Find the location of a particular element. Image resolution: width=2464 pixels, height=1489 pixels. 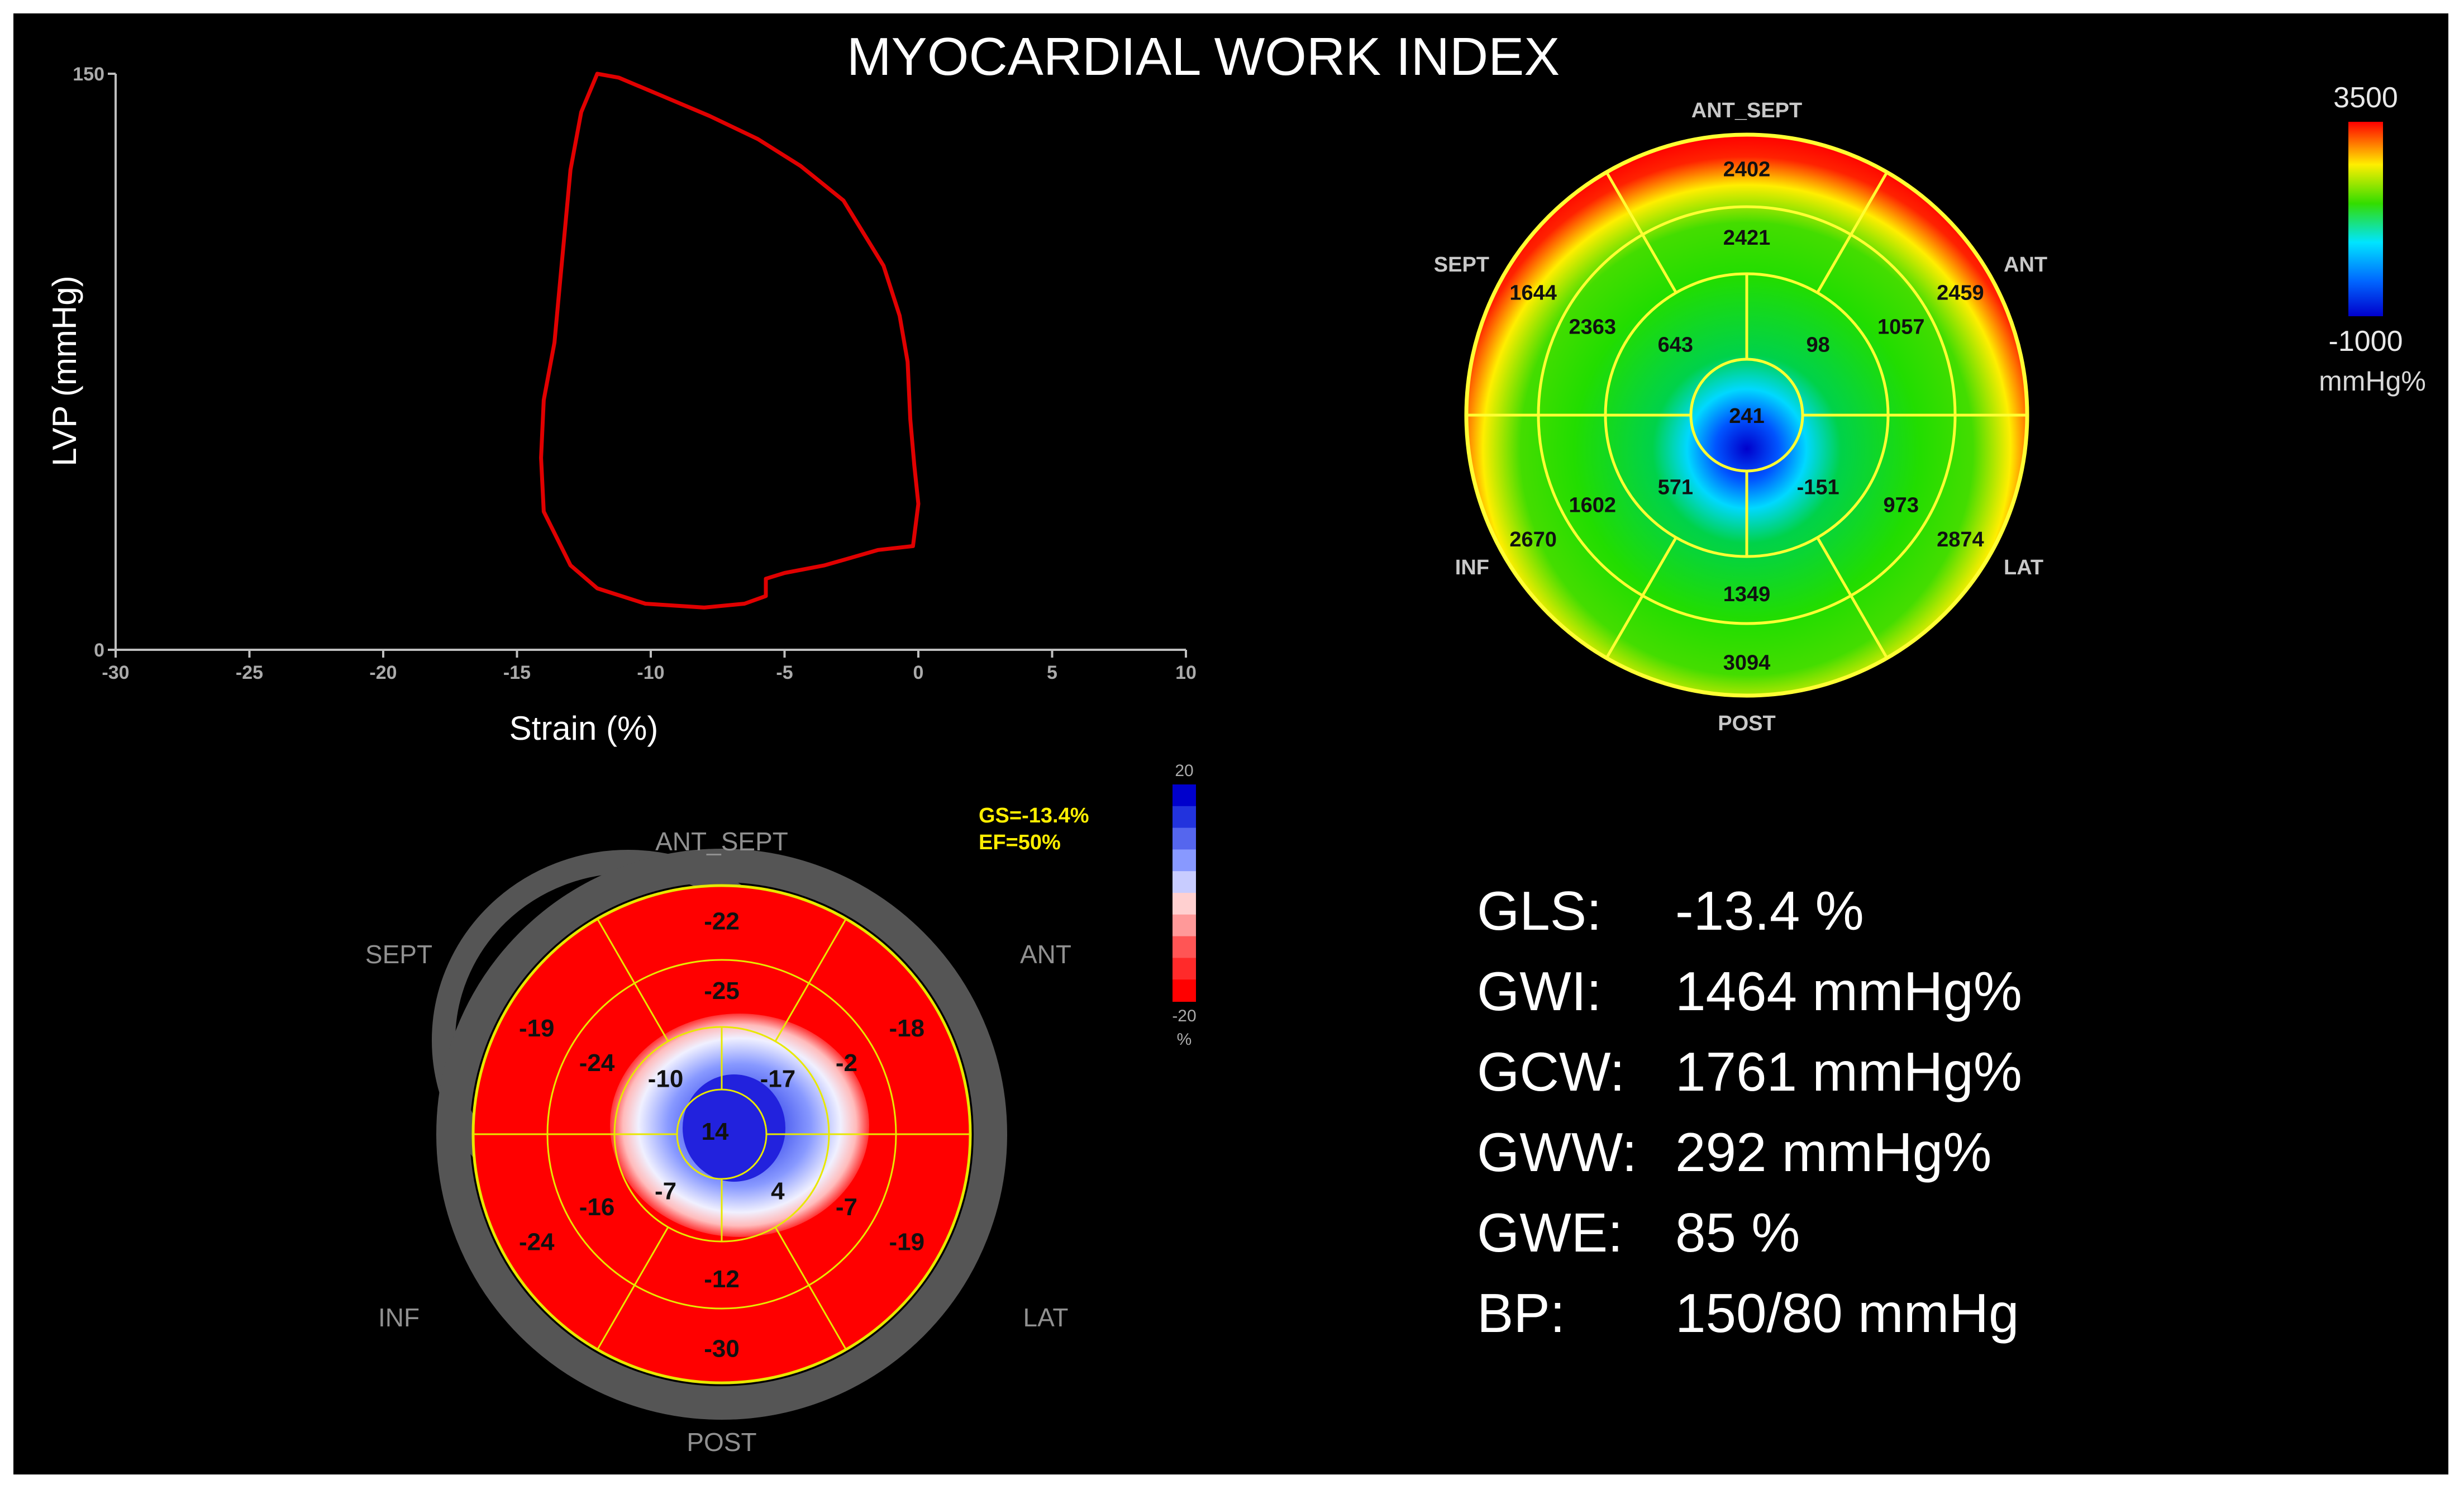

strain-apical-value: -7 is located at coordinates (665, 1191).